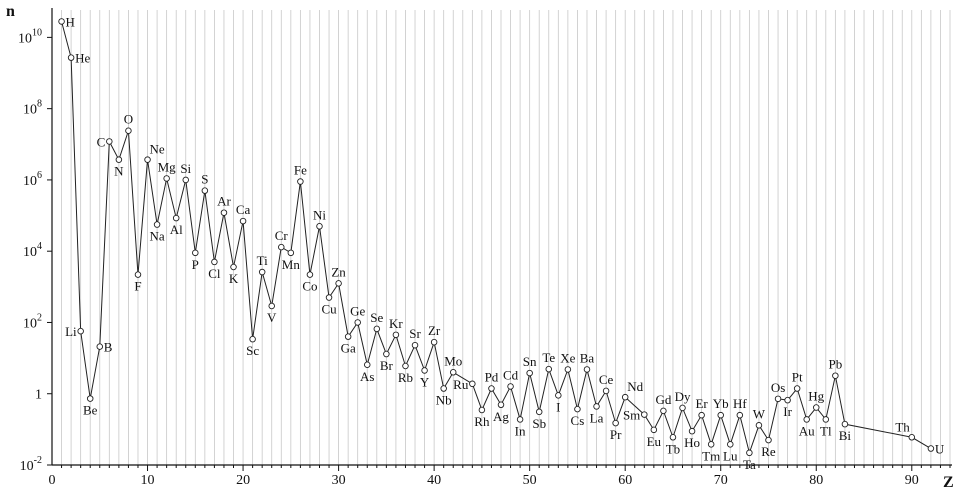  What do you see at coordinates (606, 391) in the screenshot?
I see `data-point-ce` at bounding box center [606, 391].